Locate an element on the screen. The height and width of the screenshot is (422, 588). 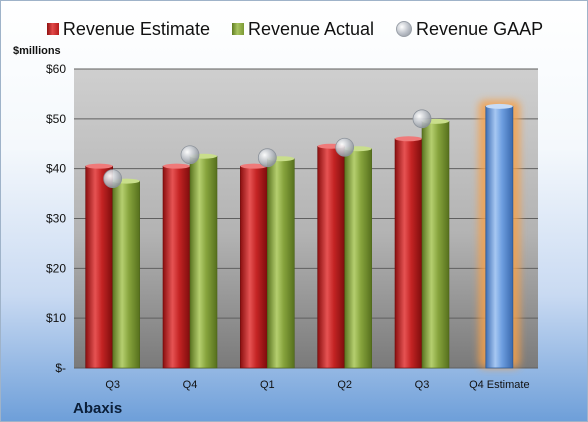
y-tick-label: $60 is located at coordinates (56, 69).